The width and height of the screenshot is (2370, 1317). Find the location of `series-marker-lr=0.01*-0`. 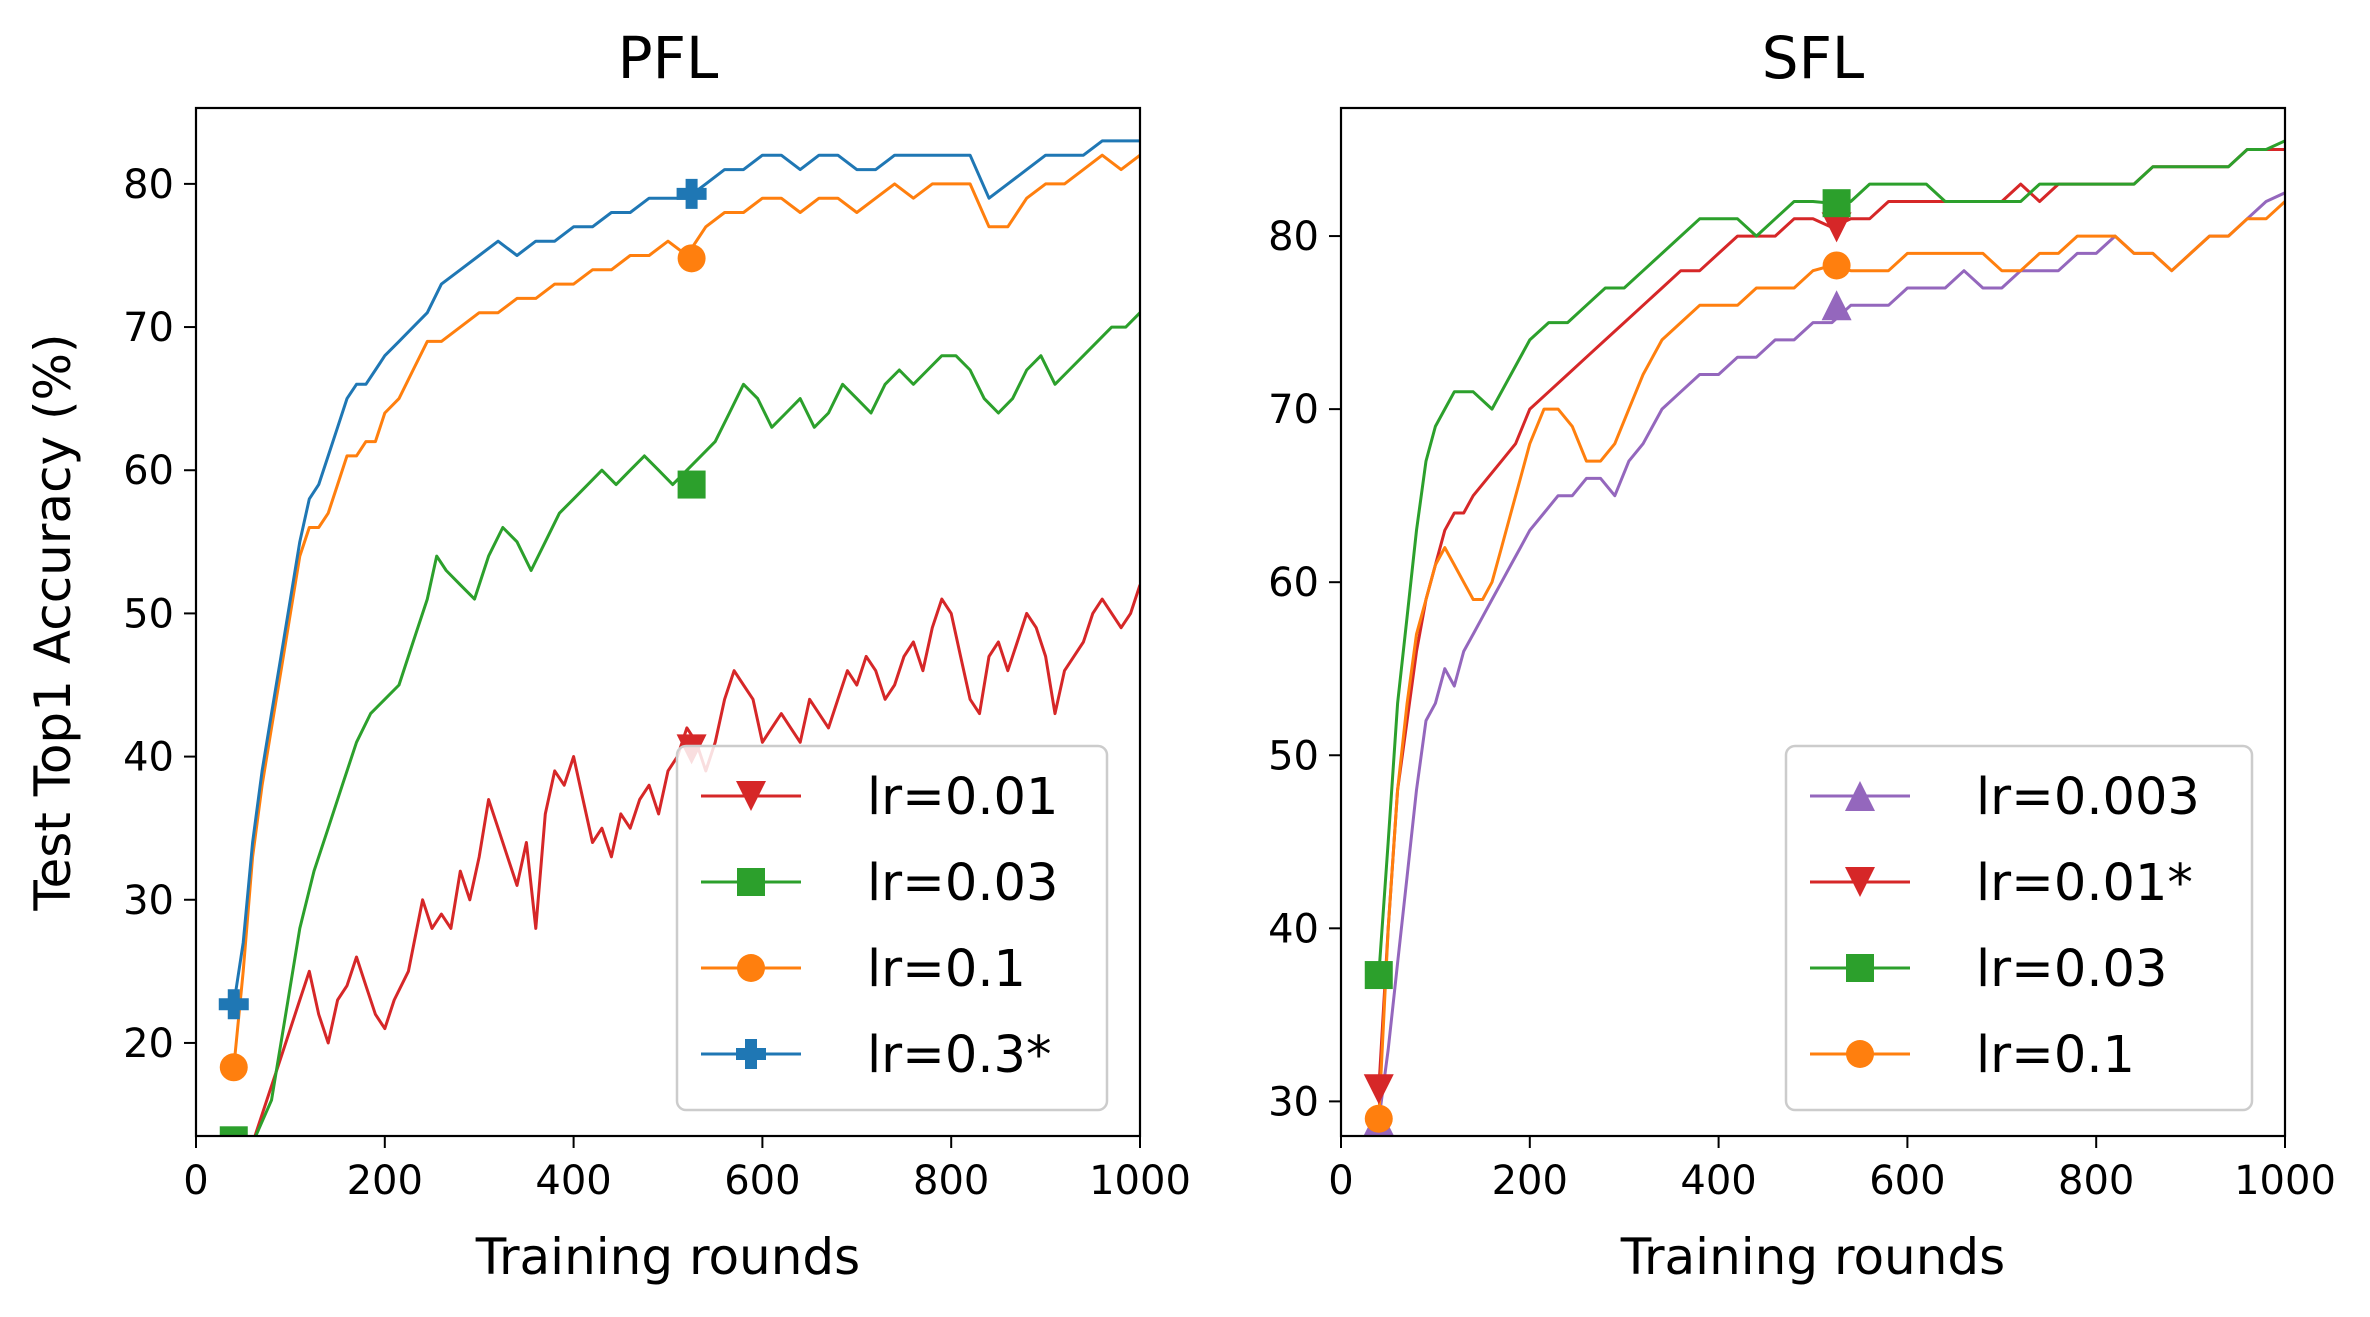

series-marker-lr=0.01*-0 is located at coordinates (1378, 1089).